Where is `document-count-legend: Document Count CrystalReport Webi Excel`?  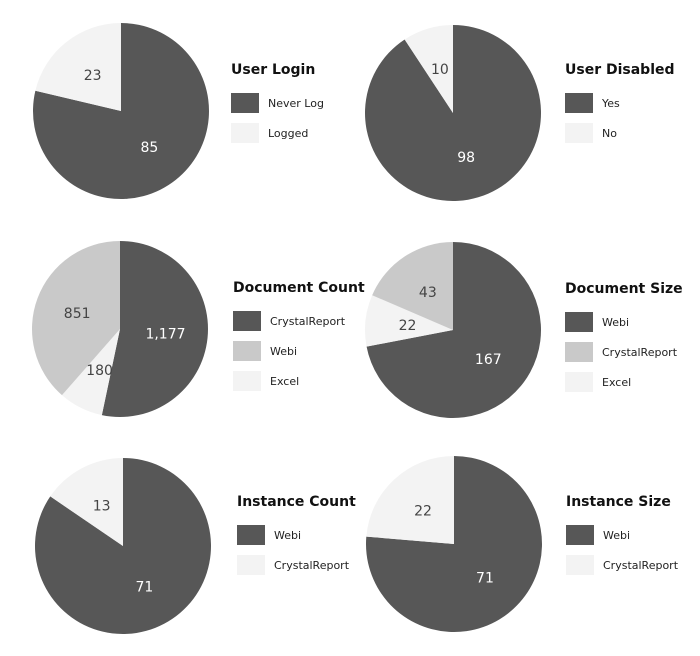
document-count-legend: Document Count CrystalReport Webi Excel is located at coordinates (299, 338).